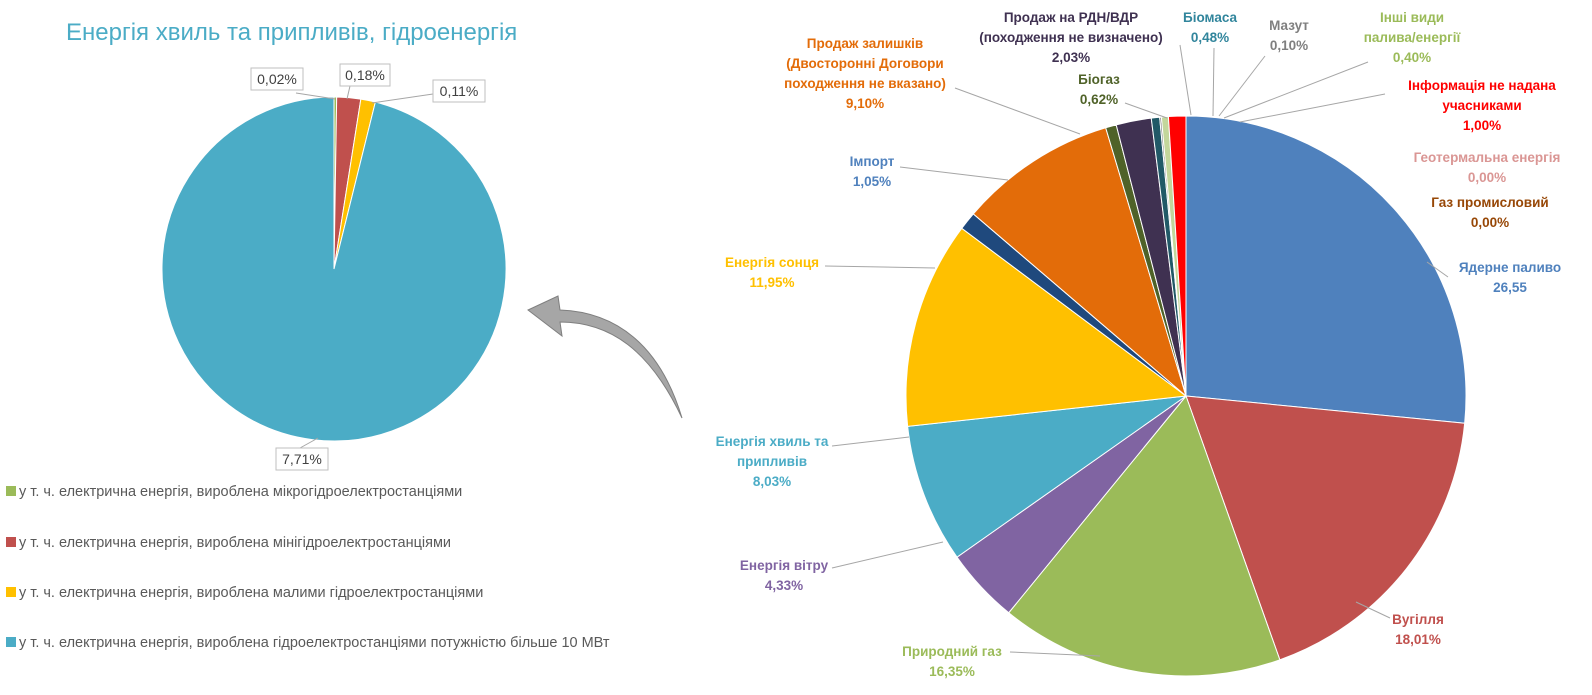 This screenshot has width=1592, height=695. I want to click on label-biomass-name: Біомаса, so click(1210, 17).